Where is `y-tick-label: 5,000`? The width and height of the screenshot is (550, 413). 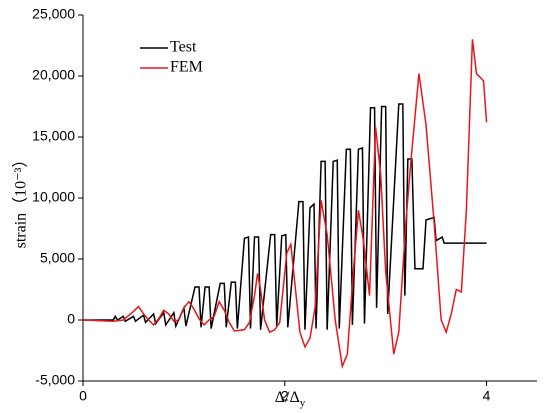
y-tick-label: 5,000 is located at coordinates (57, 258).